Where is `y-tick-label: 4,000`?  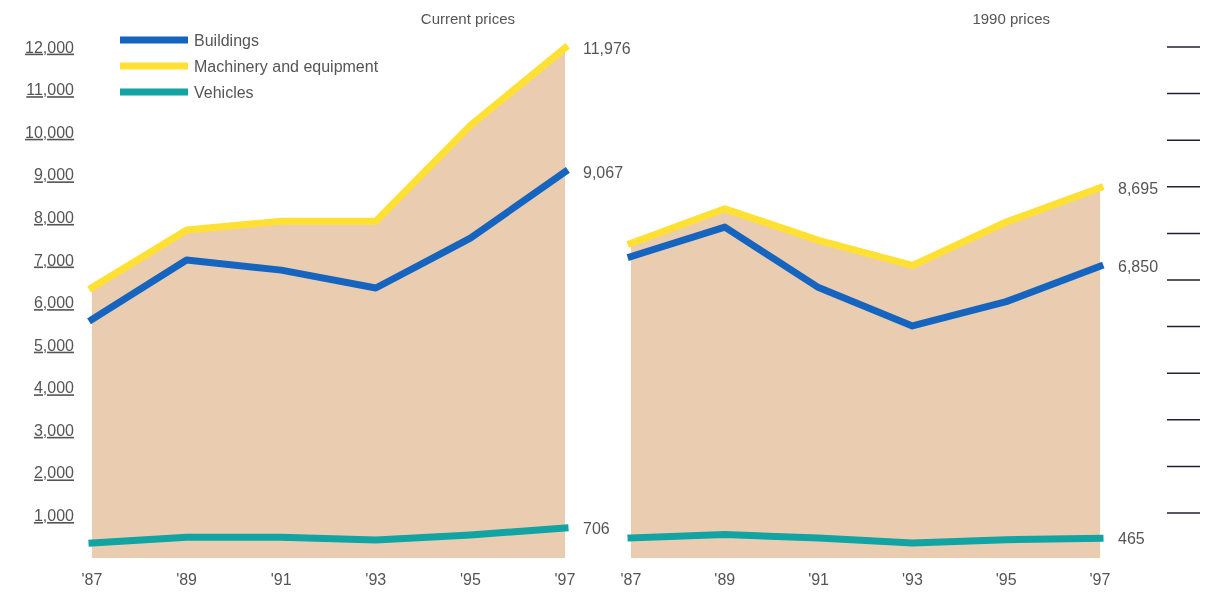
y-tick-label: 4,000 is located at coordinates (54, 388).